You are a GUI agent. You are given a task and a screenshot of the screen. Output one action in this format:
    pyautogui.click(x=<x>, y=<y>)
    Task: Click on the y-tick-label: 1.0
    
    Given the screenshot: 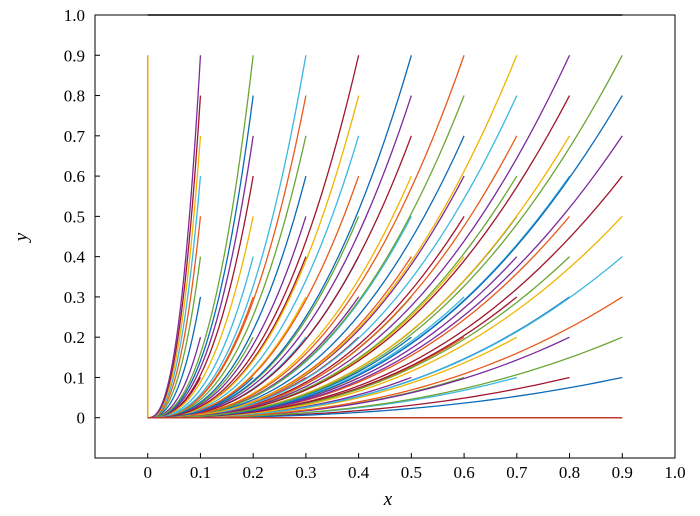 What is the action you would take?
    pyautogui.click(x=74, y=15)
    